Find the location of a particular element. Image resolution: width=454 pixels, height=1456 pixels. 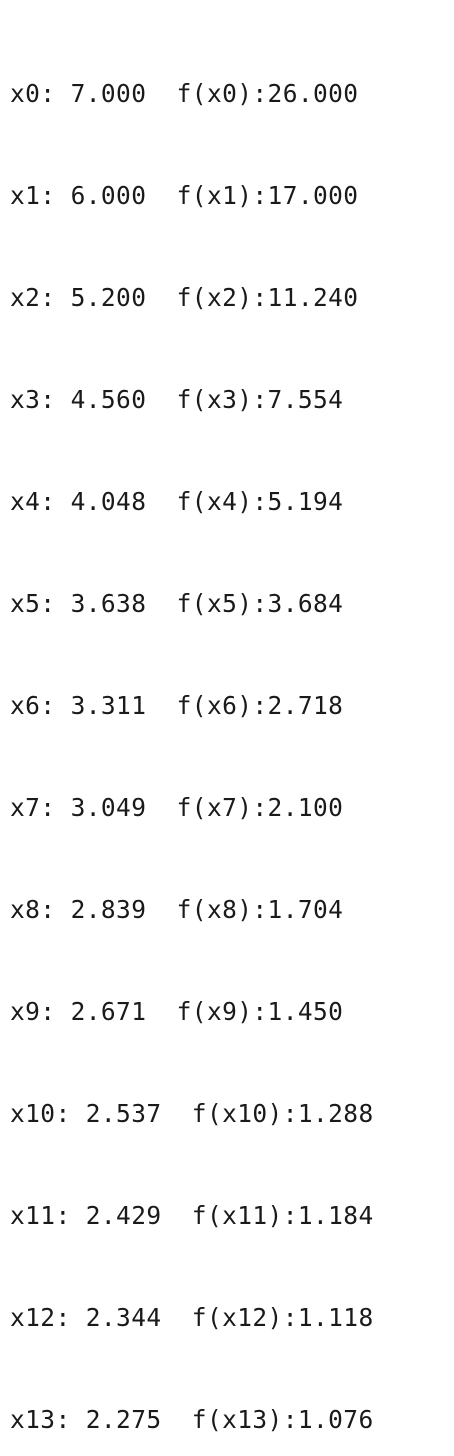

output-line-x0: x0: 7.000 f(x0):26.000 is located at coordinates (184, 93).